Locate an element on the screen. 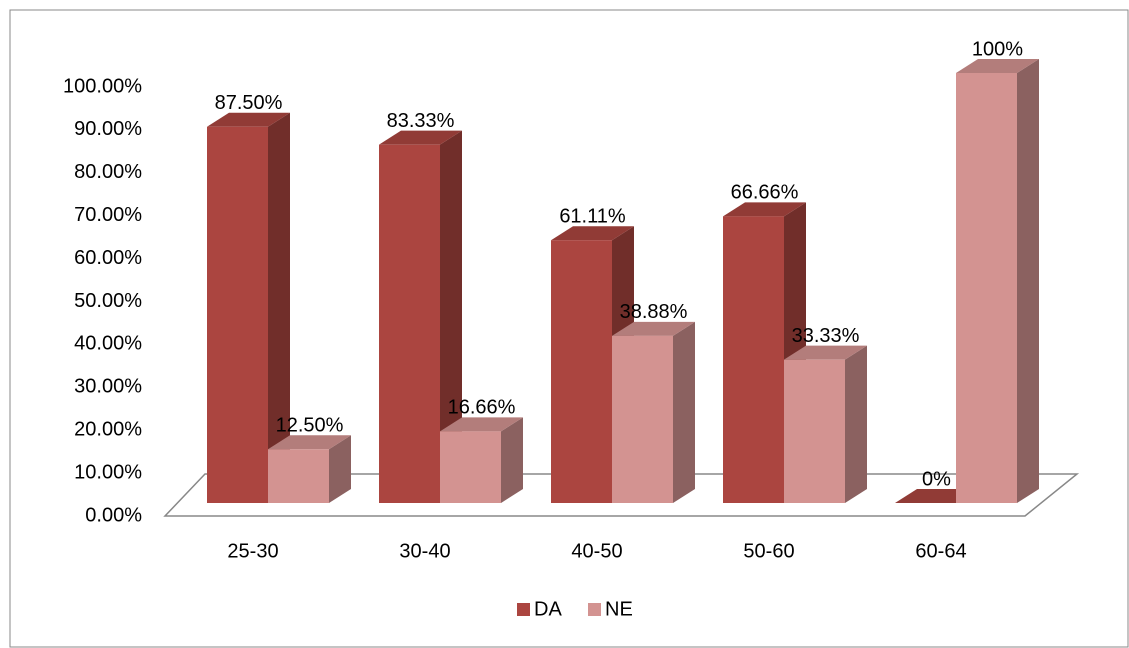 The height and width of the screenshot is (648, 1129). data-label: 66.66% is located at coordinates (765, 193).